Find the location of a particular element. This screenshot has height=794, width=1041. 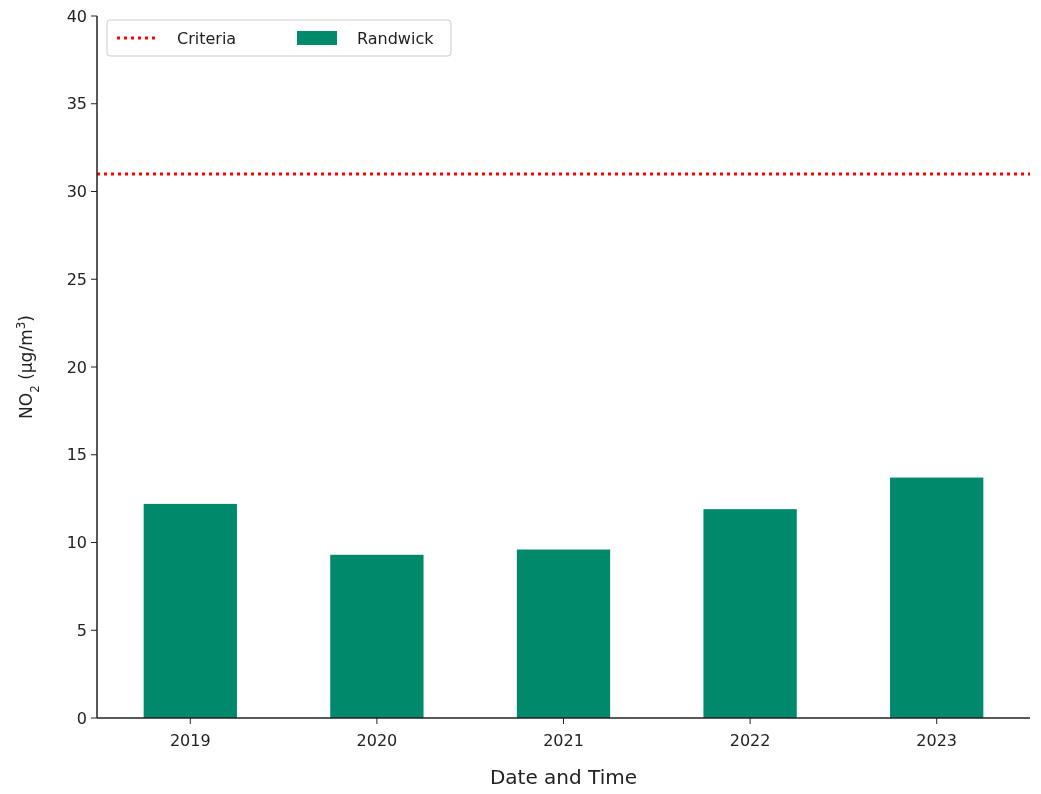

y-tick-label: 0 is located at coordinates (81, 718).